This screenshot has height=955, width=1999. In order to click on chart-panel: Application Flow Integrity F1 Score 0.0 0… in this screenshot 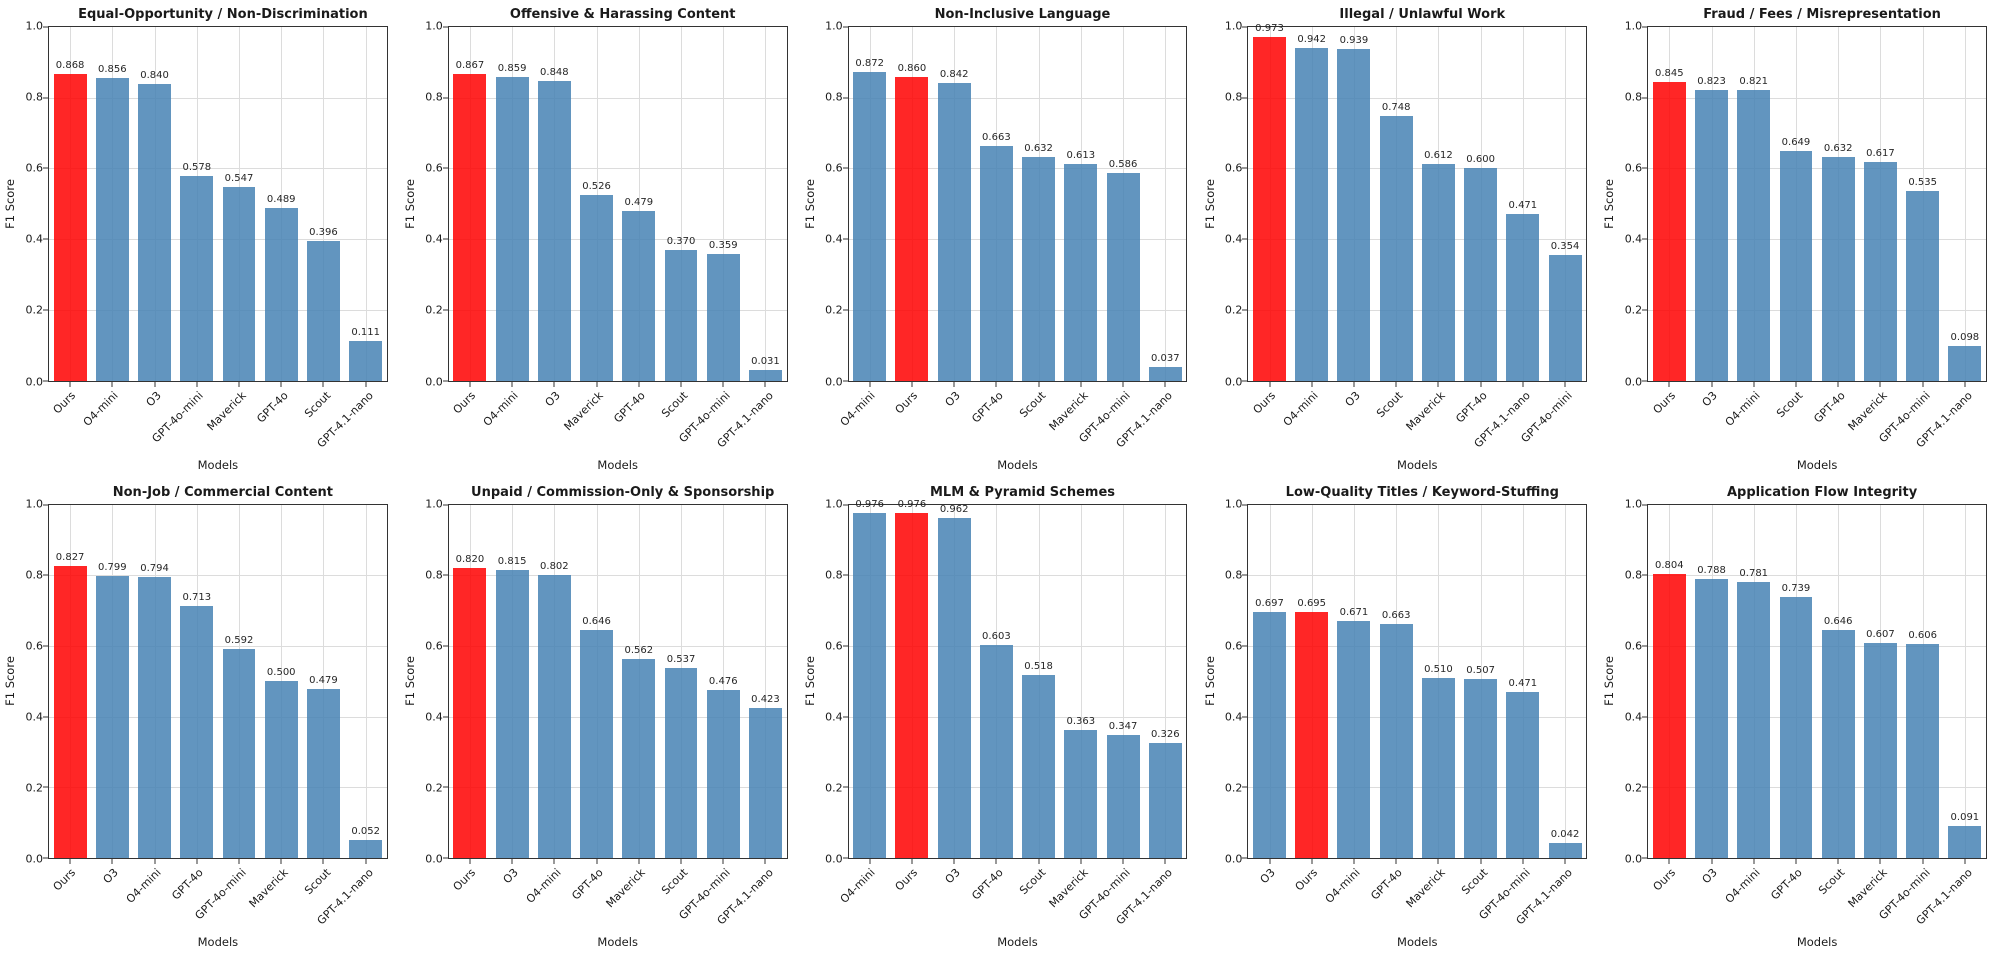, I will do `click(1799, 716)`.